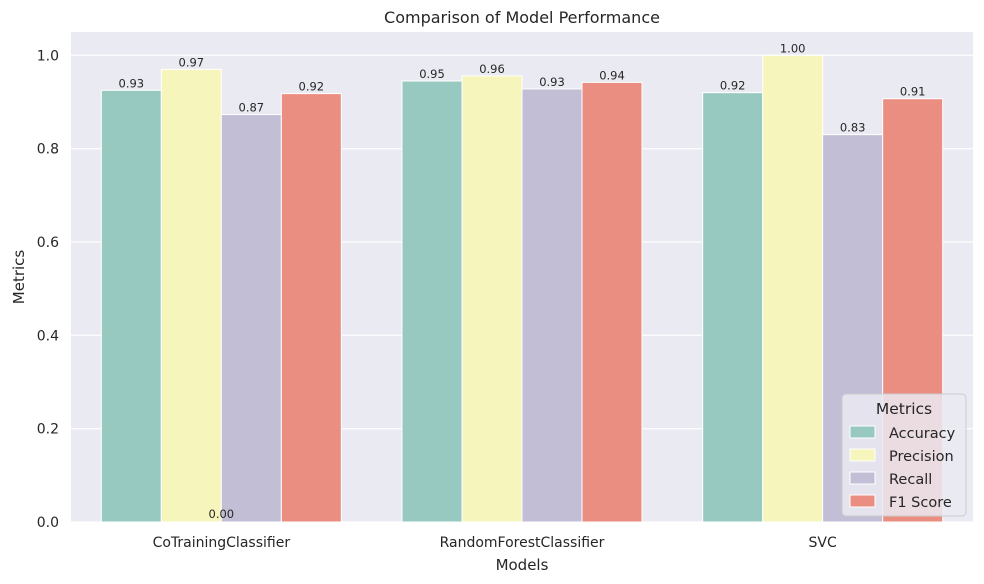 The image size is (984, 584). I want to click on bar-value-label: 0.94, so click(612, 75).